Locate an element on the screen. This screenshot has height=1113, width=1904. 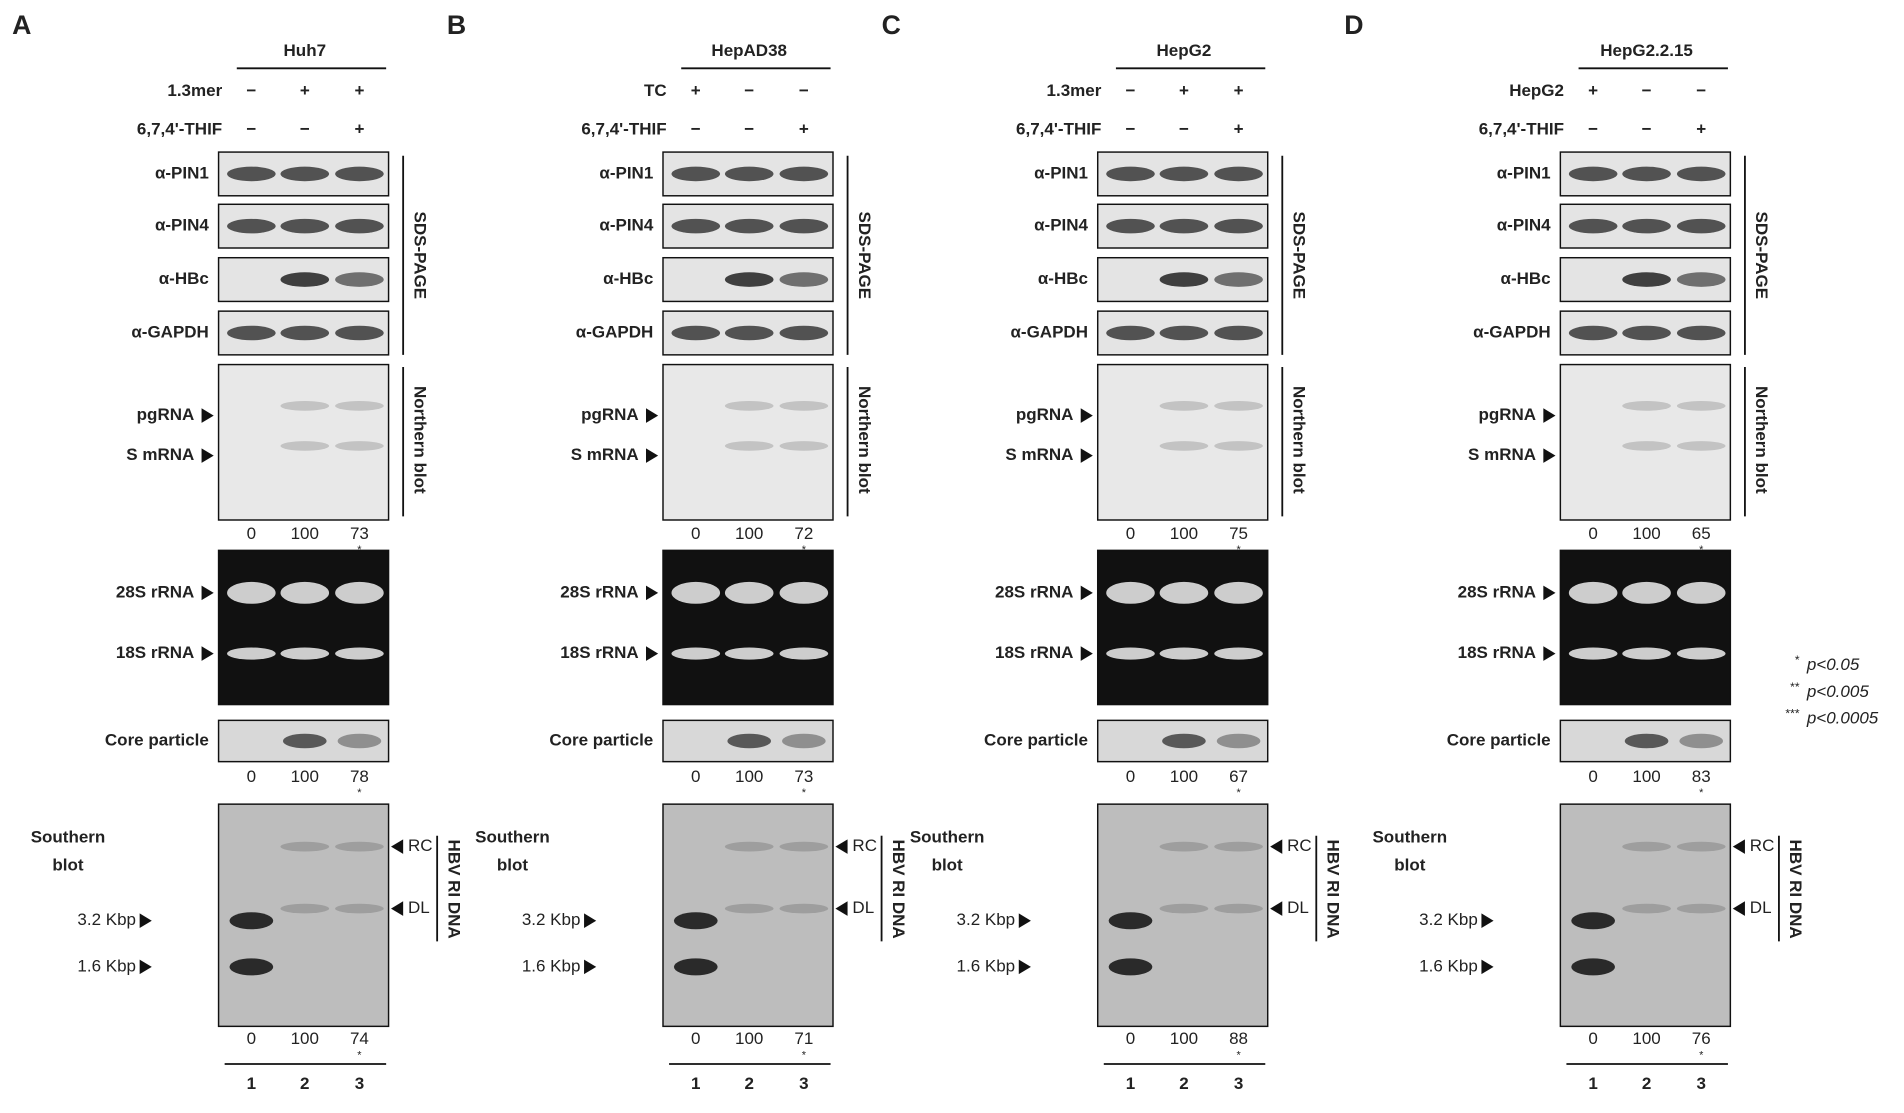
form-label: RC is located at coordinates (1299, 845).